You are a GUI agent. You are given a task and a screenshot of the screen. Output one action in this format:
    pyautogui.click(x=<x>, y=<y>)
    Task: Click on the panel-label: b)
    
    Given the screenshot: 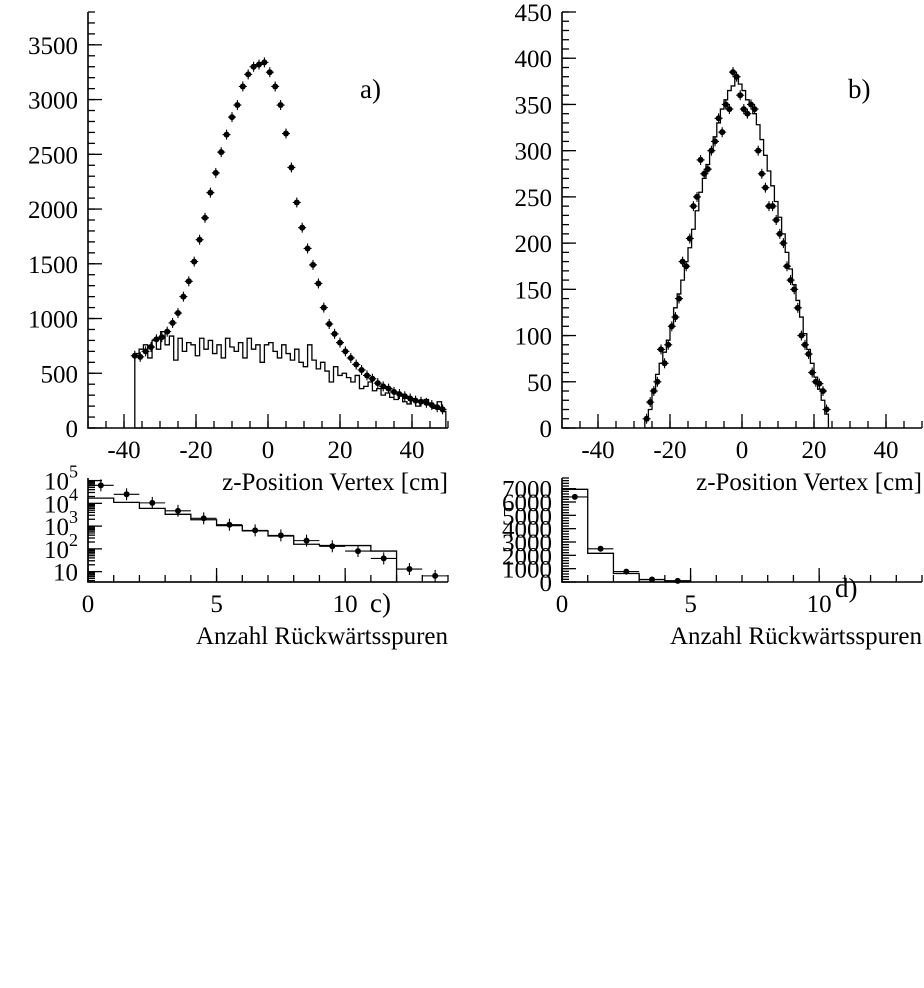 What is the action you would take?
    pyautogui.click(x=859, y=89)
    